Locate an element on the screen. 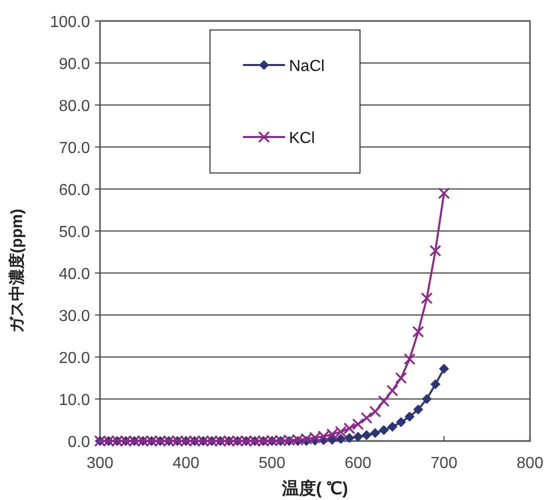 This screenshot has height=500, width=548. x-tick-label: 800 is located at coordinates (530, 463).